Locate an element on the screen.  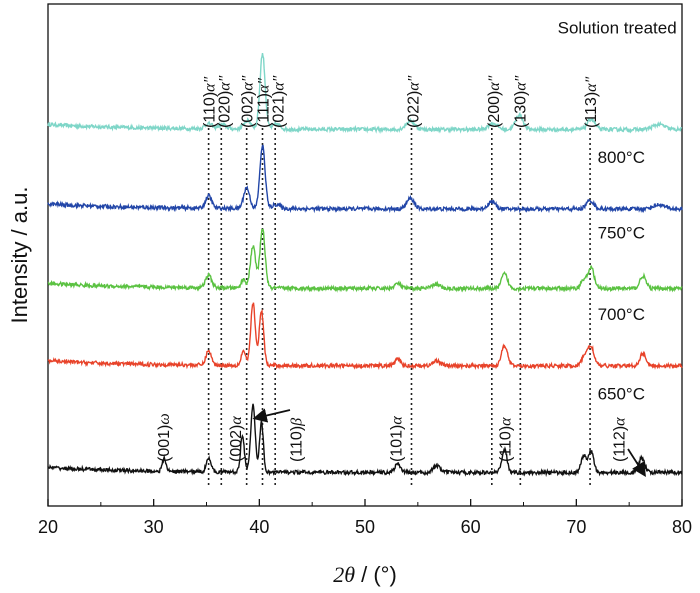
peak-label-top-6: (200)α″ is located at coordinates (494, 101).